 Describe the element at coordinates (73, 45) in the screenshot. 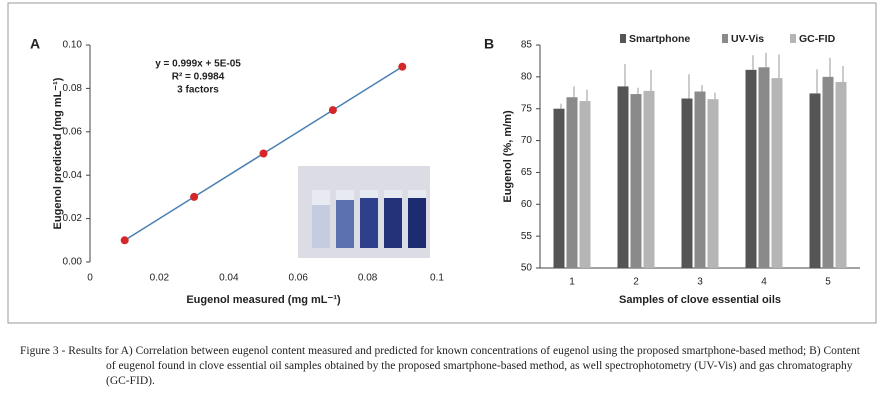

I see `y-tick-label: 0.10` at that location.